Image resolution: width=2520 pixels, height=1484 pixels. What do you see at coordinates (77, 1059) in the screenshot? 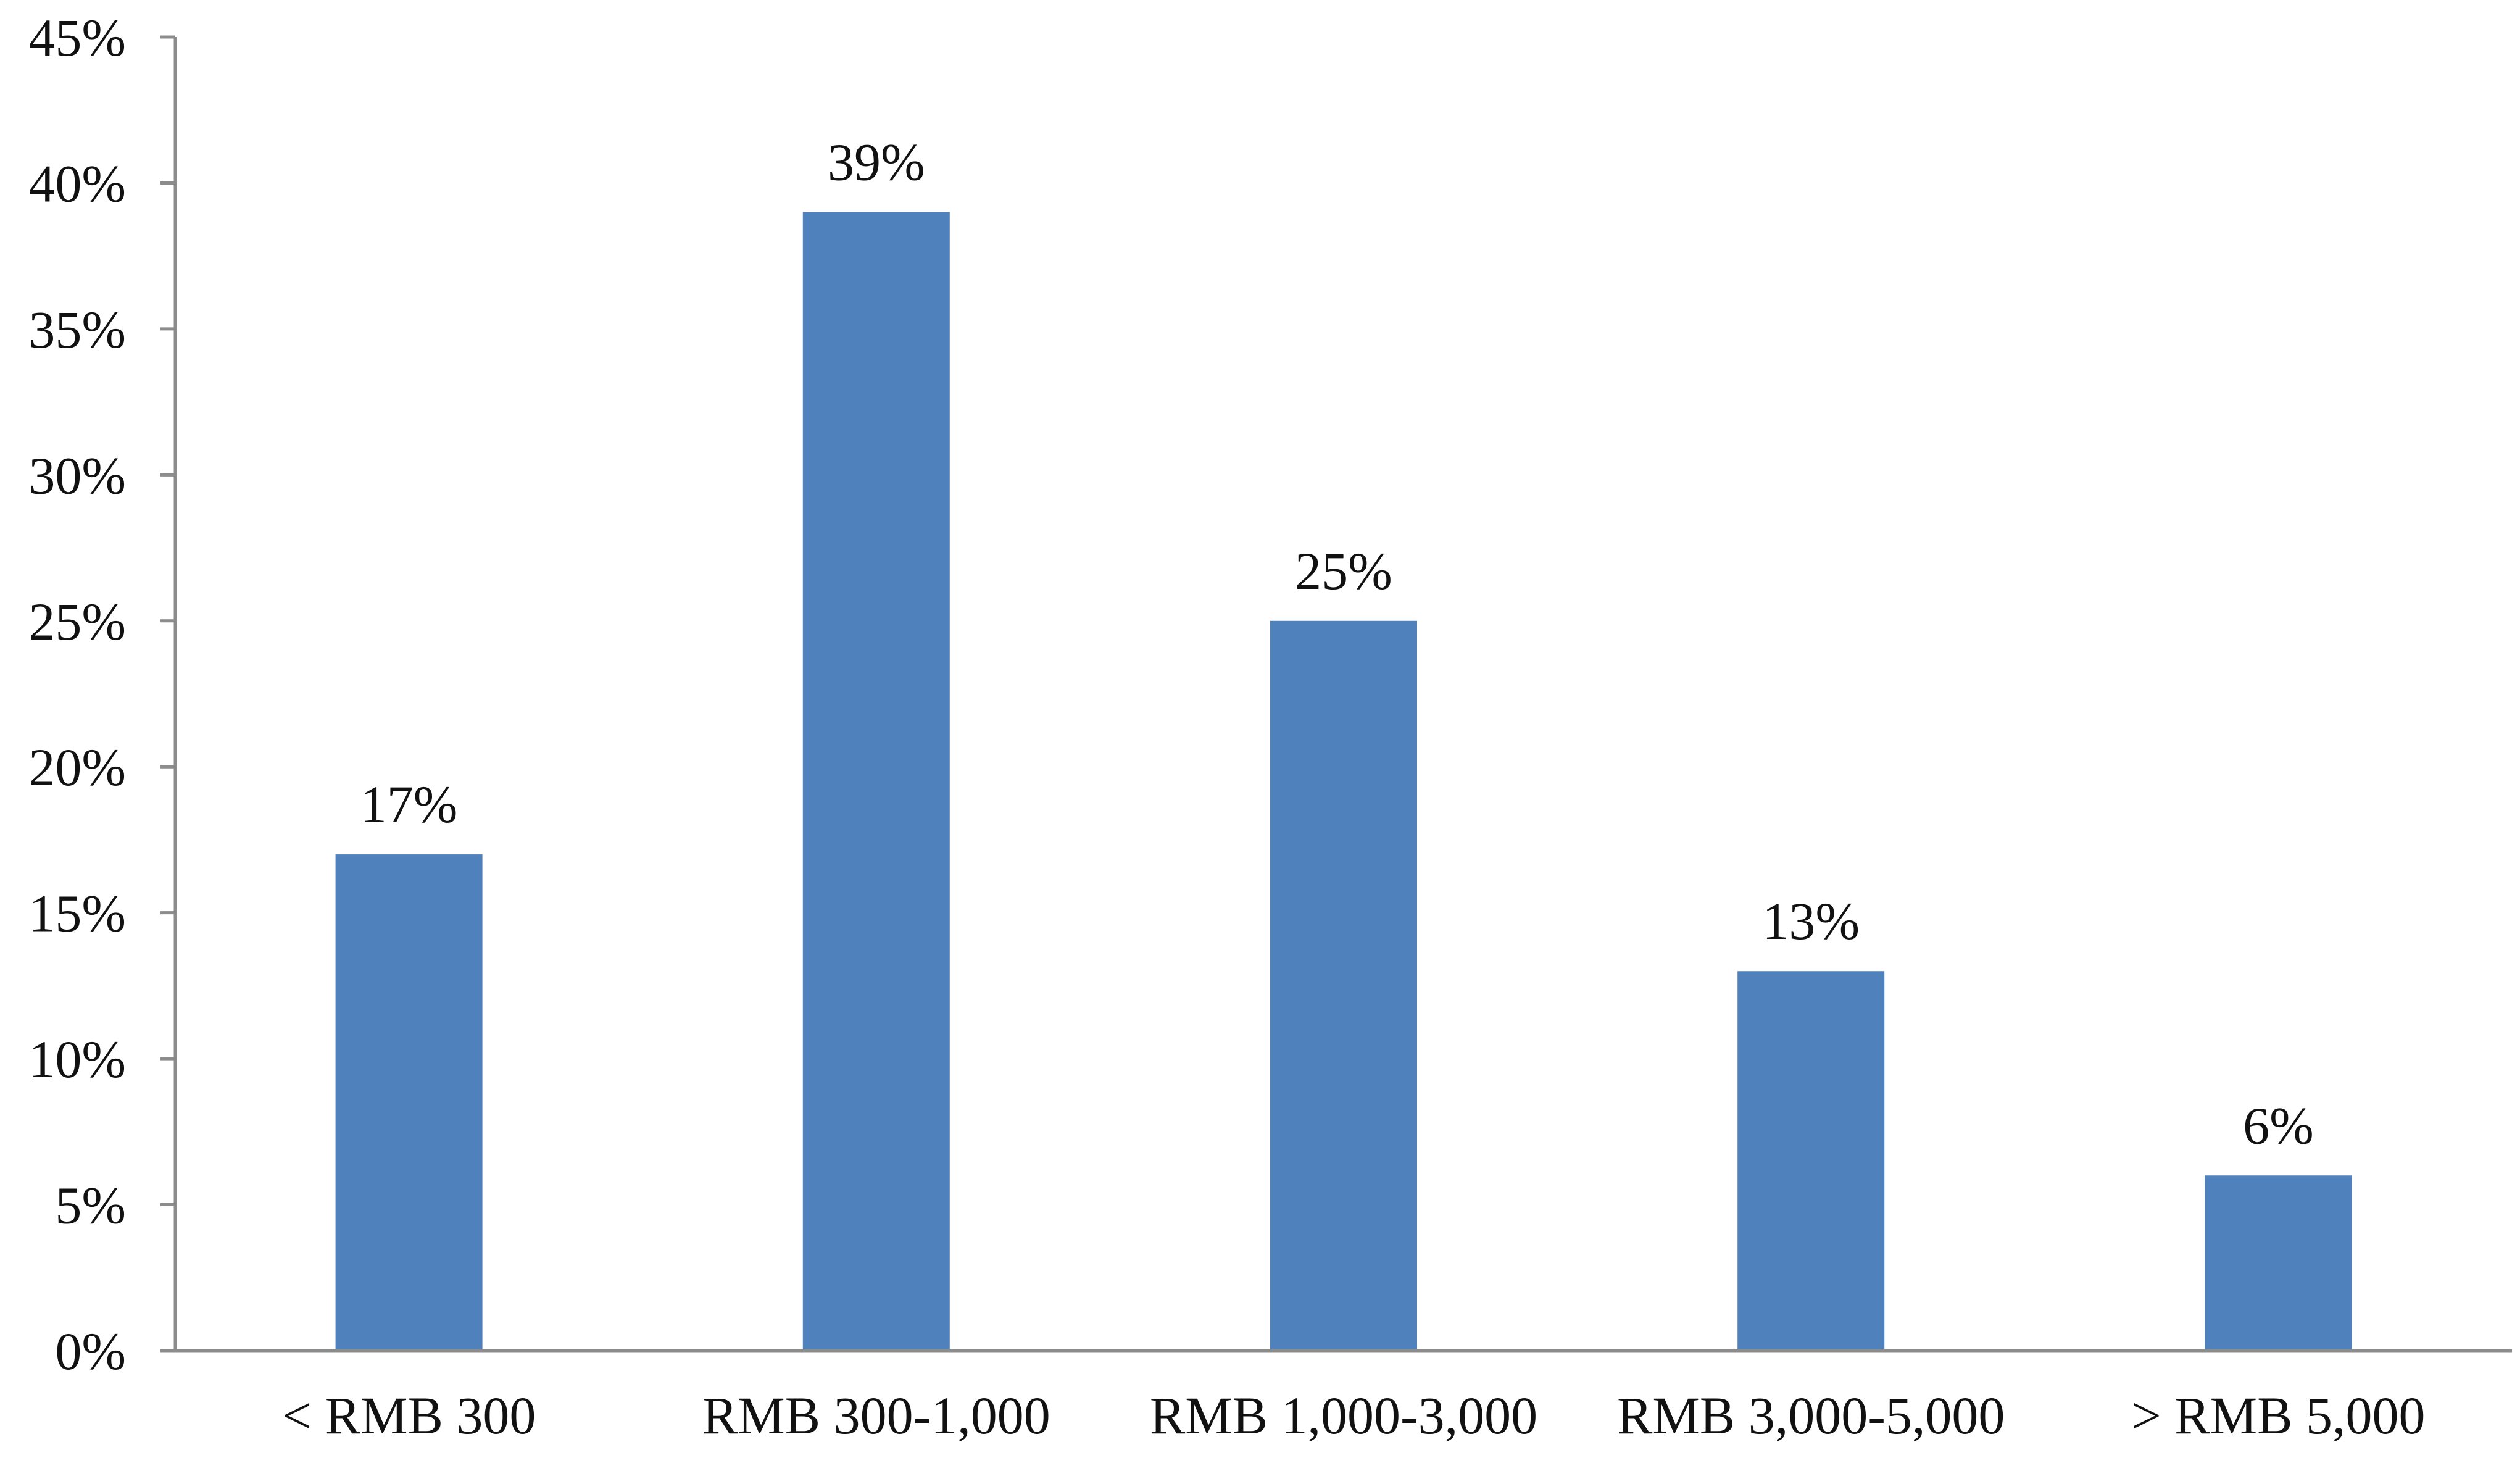
I see `y-tick-label: 10%` at bounding box center [77, 1059].